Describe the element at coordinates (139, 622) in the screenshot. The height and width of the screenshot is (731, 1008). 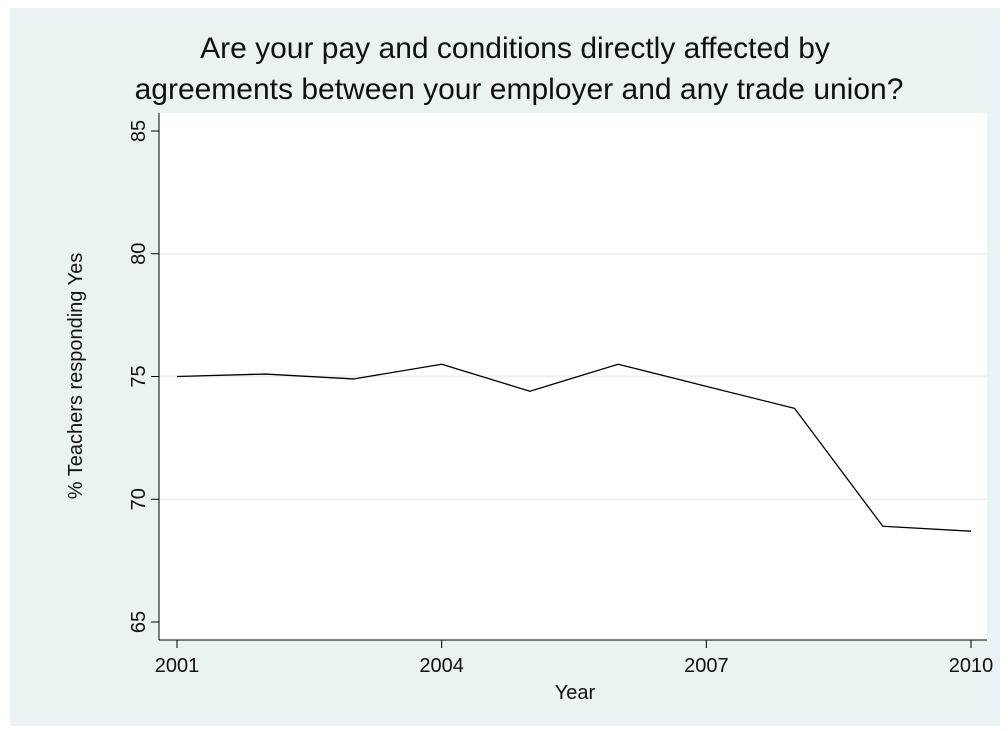
I see `y-tick-label: 65` at that location.